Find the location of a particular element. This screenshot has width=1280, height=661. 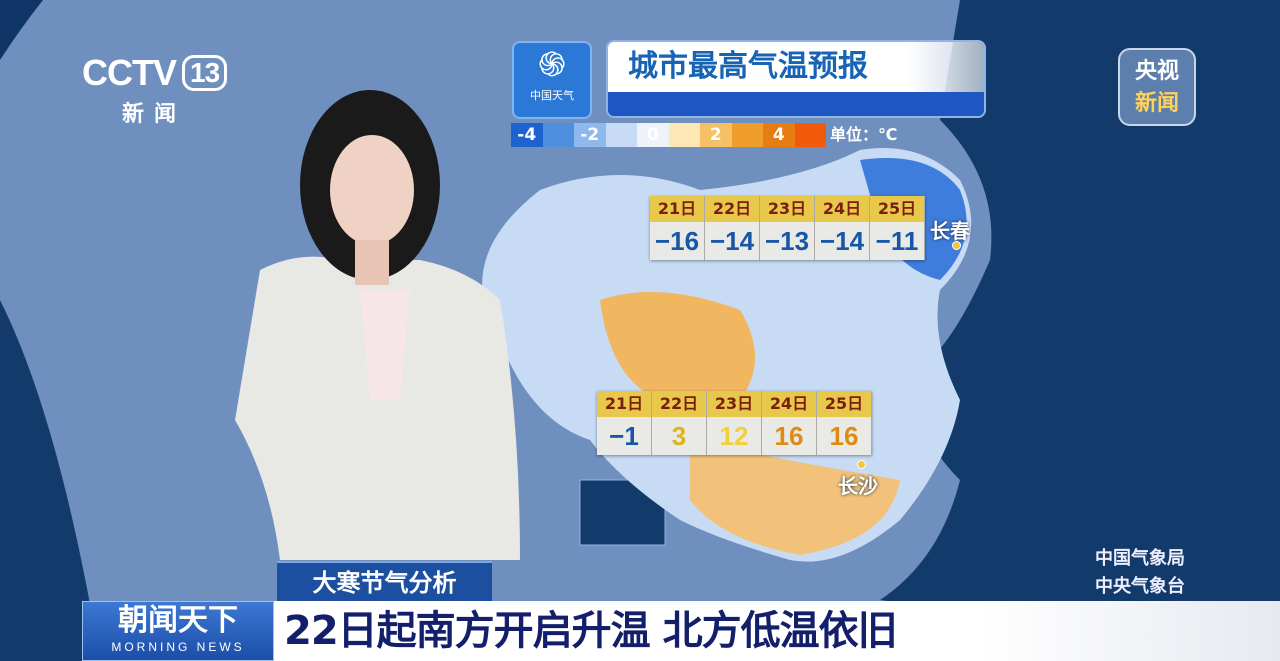

swirl-icon: ֍ is located at coordinates (552, 65).